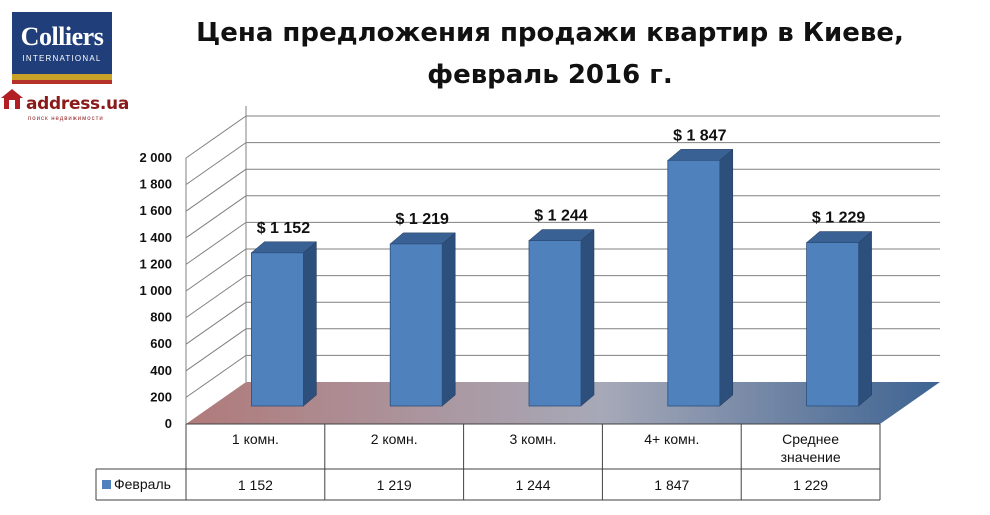 The width and height of the screenshot is (990, 515). What do you see at coordinates (155, 290) in the screenshot?
I see `y-tick-label: 1 000` at bounding box center [155, 290].